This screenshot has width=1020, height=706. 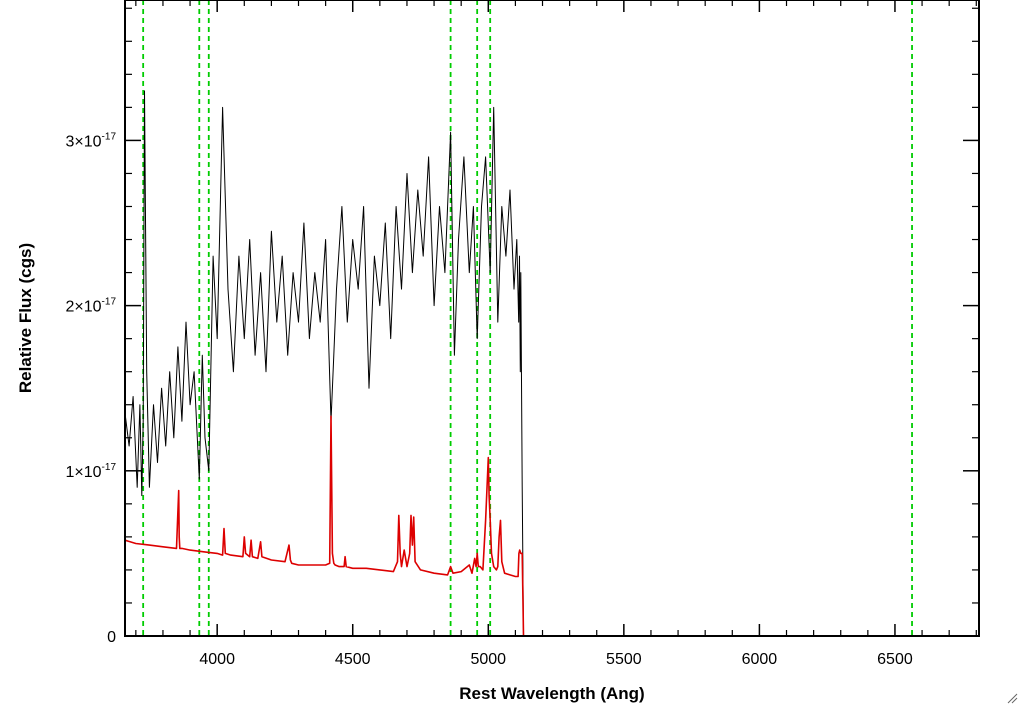 I want to click on x-tick-label-4: 6000, so click(x=760, y=659).